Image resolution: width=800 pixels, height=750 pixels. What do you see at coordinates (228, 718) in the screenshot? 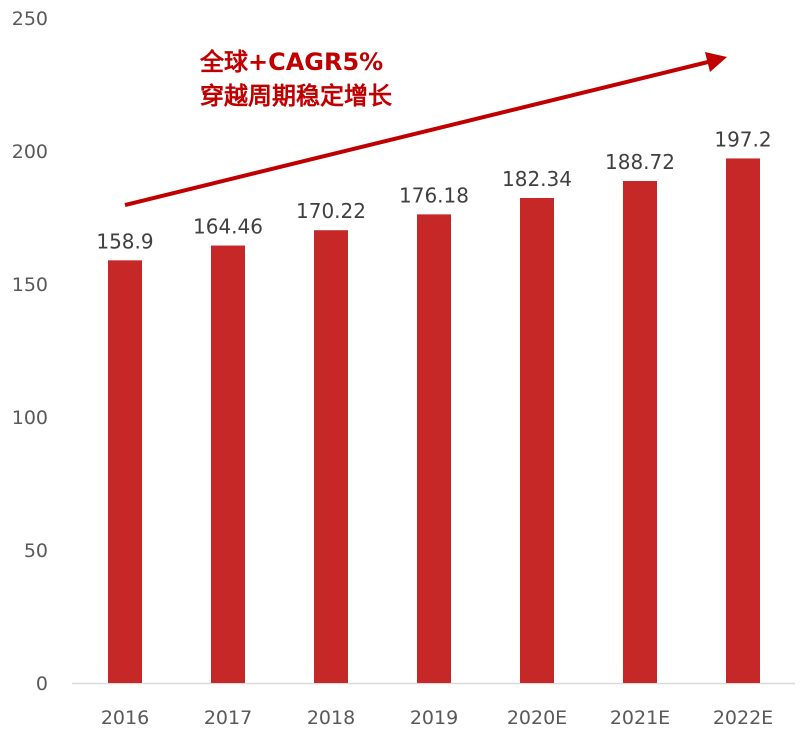
I see `x-tick-label: 2017` at bounding box center [228, 718].